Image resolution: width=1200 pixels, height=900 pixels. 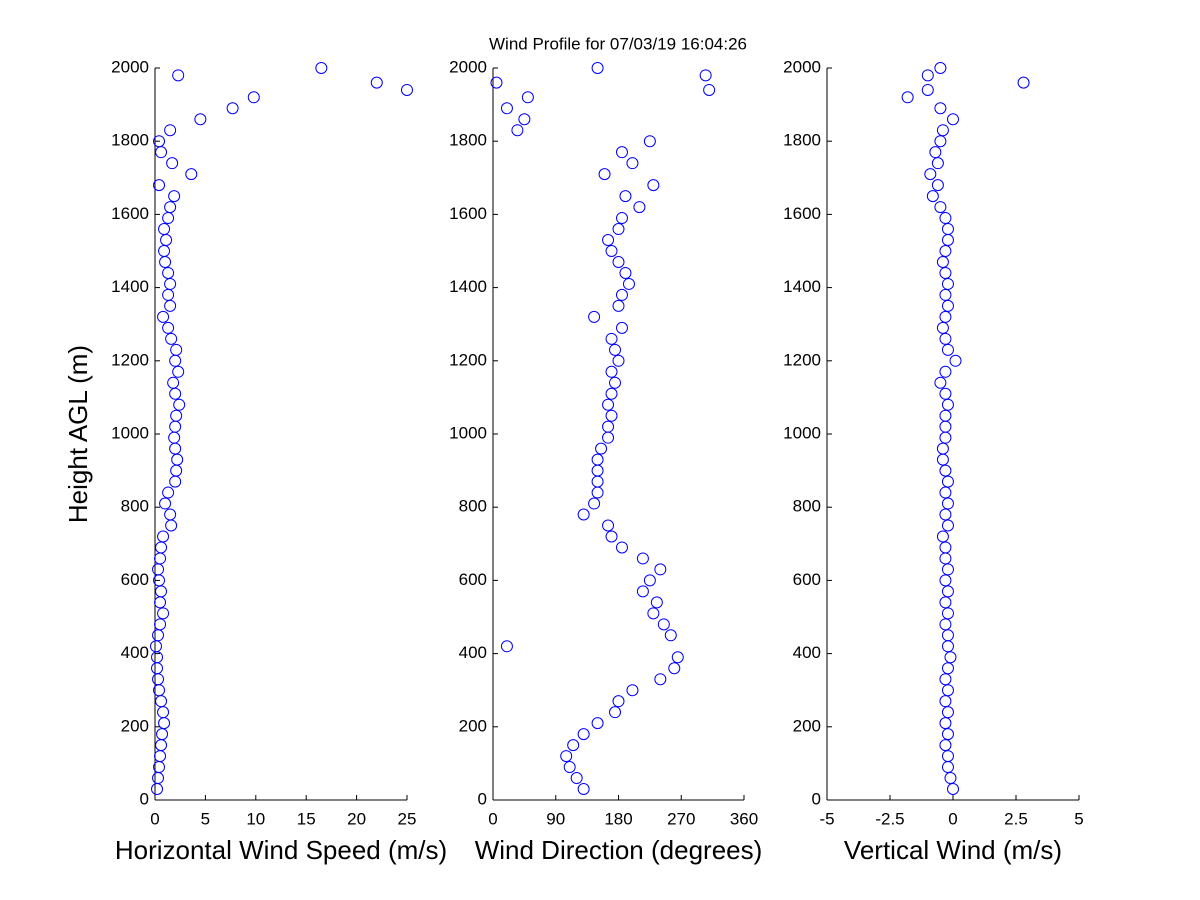 What do you see at coordinates (468, 66) in the screenshot?
I see `y-tick-label: 2000` at bounding box center [468, 66].